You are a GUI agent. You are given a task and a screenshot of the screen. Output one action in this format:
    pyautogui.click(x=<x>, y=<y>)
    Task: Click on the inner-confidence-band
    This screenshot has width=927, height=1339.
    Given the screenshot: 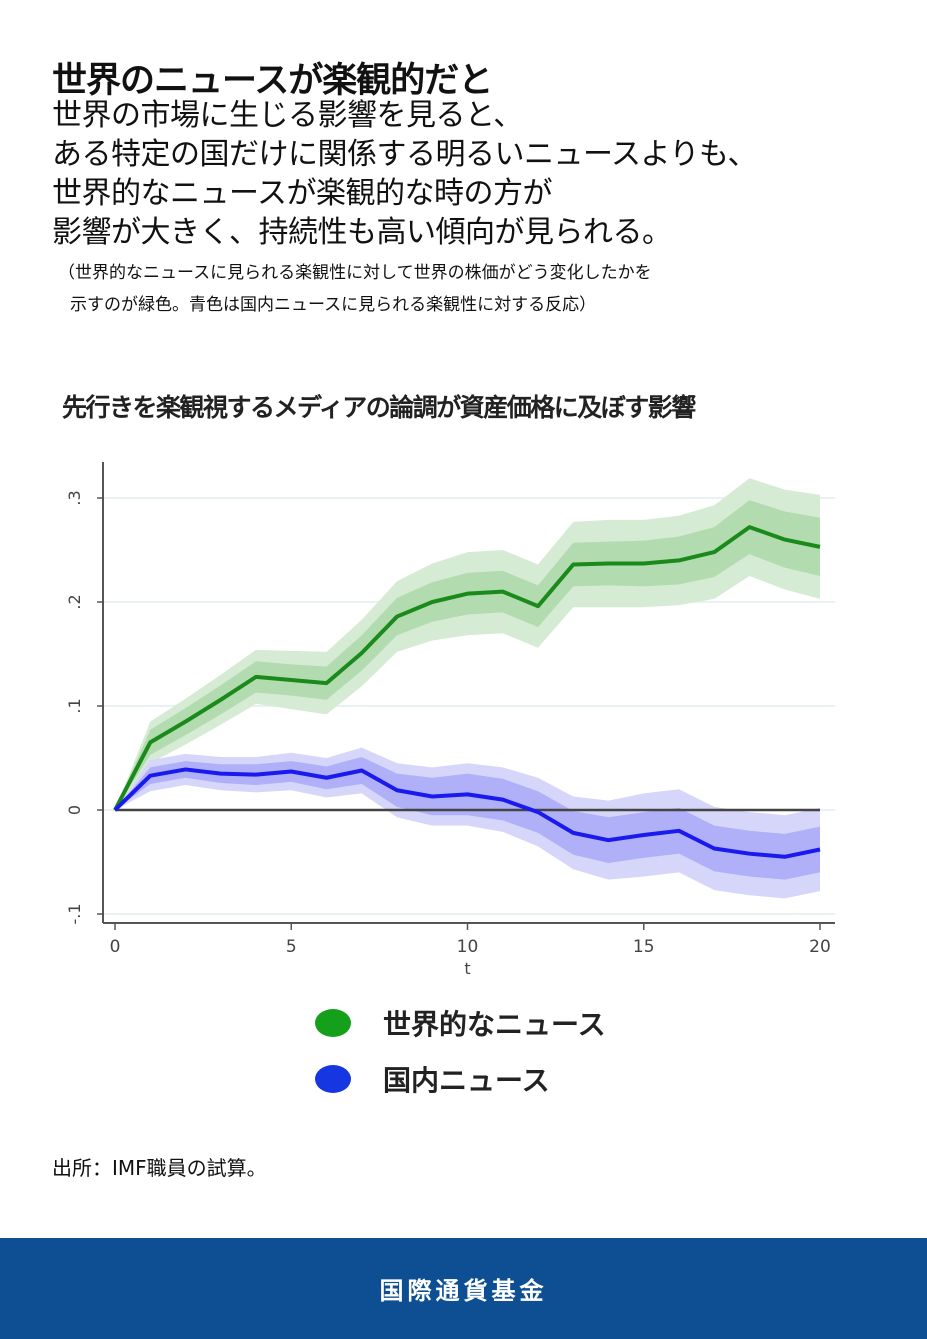 What is the action you would take?
    pyautogui.click(x=467, y=818)
    